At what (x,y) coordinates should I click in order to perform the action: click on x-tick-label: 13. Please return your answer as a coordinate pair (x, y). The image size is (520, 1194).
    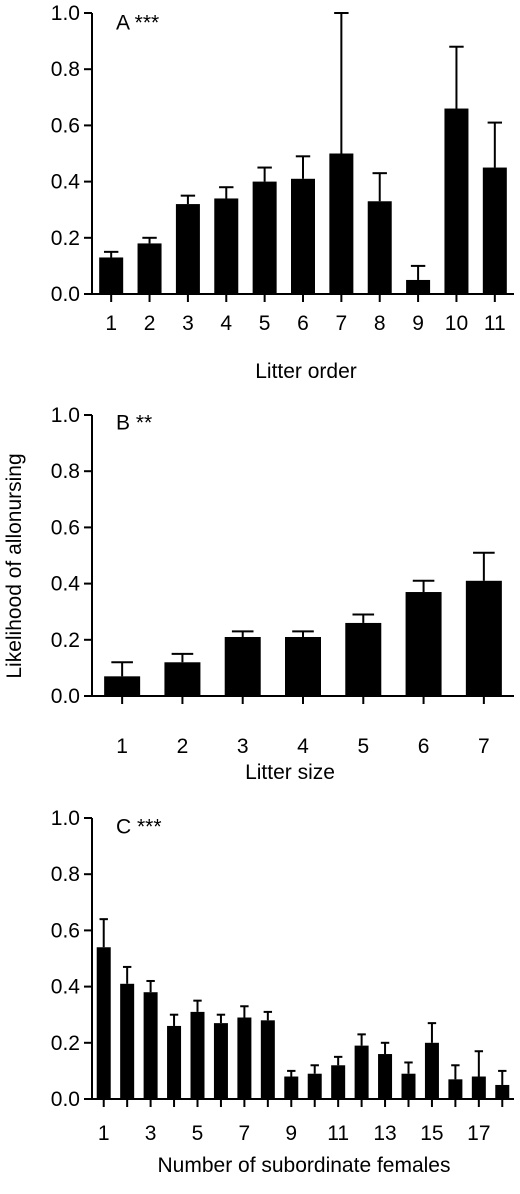
    Looking at the image, I should click on (384, 1133).